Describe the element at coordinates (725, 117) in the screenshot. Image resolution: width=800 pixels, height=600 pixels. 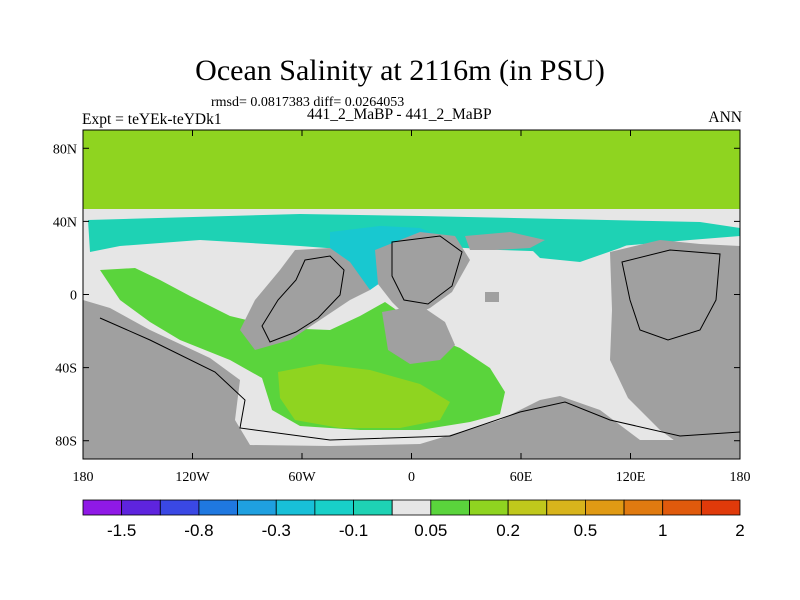
I see `season-label: ANN` at that location.